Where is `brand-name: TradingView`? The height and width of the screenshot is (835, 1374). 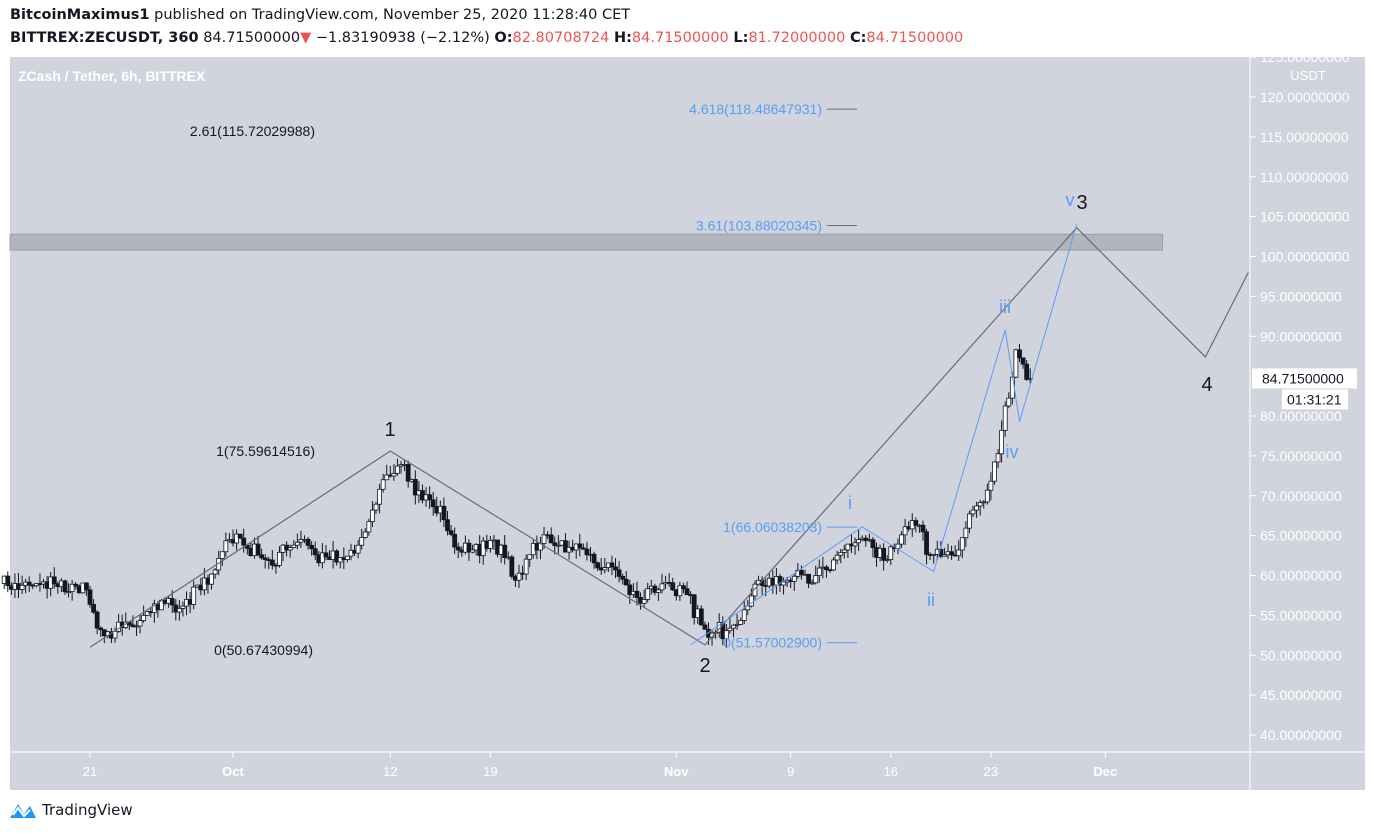 brand-name: TradingView is located at coordinates (87, 810).